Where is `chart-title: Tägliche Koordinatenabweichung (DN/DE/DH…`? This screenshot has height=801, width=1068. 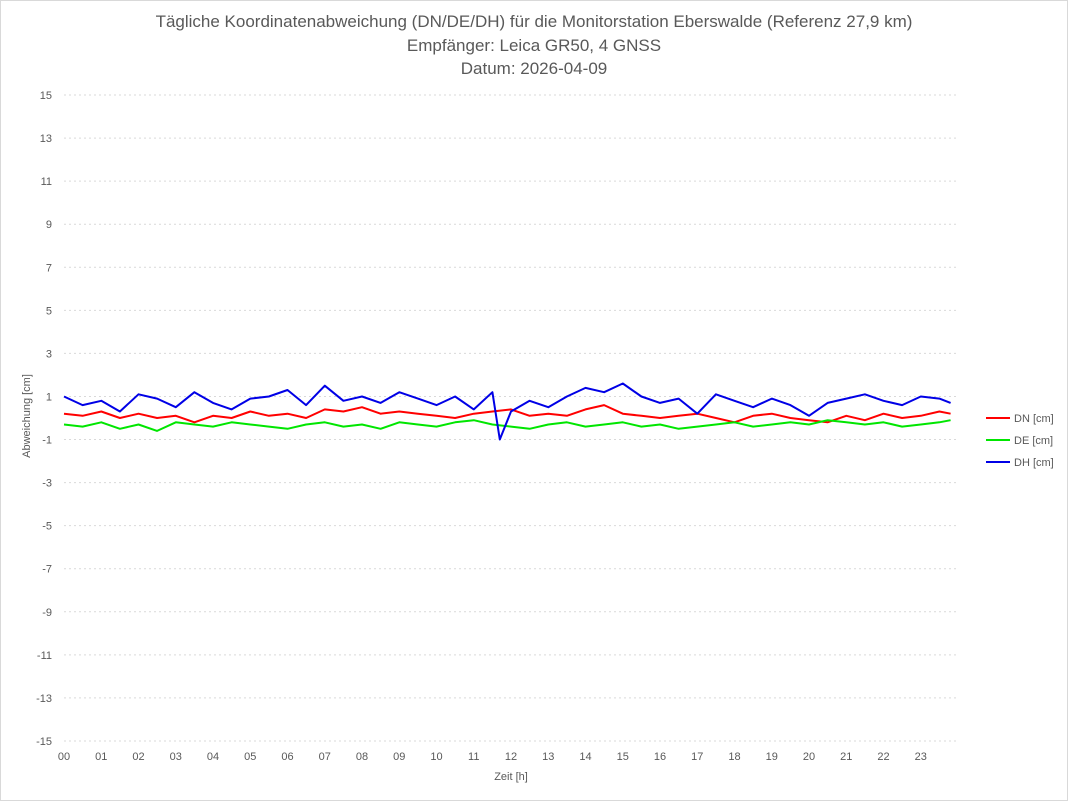
chart-title: Tägliche Koordinatenabweichung (DN/DE/DH… is located at coordinates (534, 21).